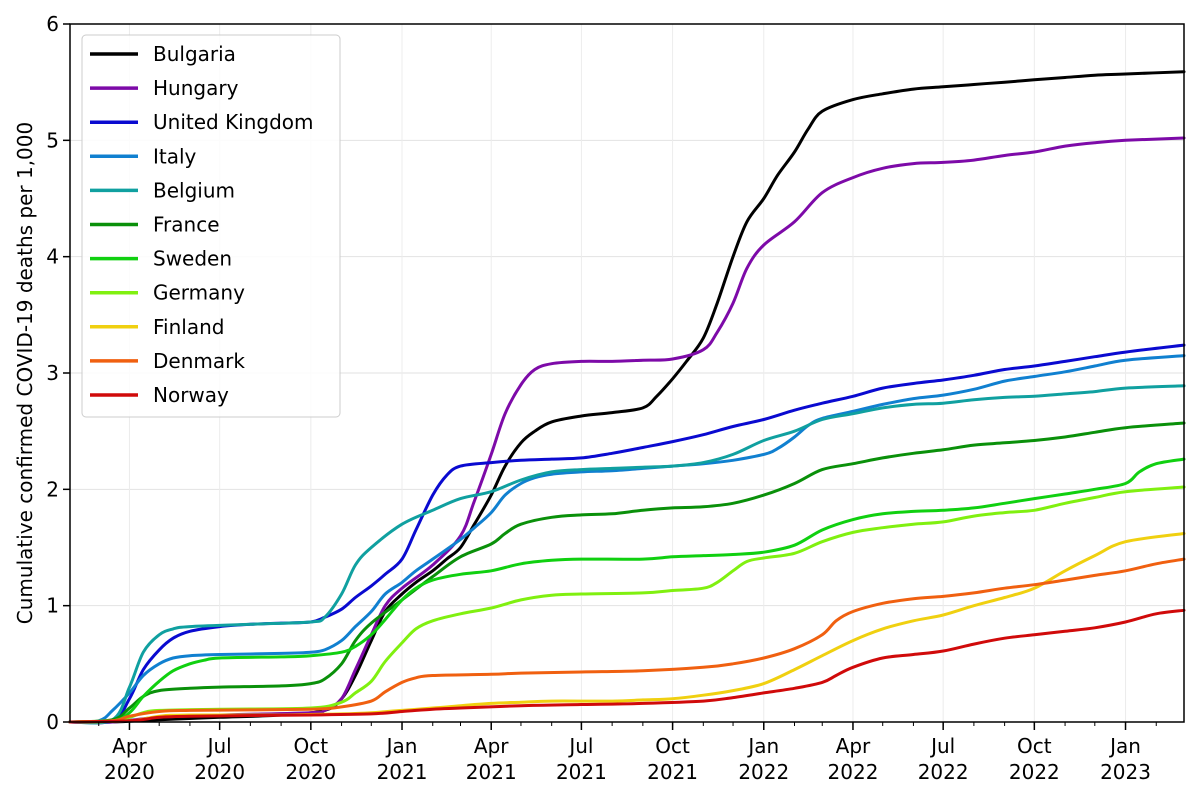  Describe the element at coordinates (194, 54) in the screenshot. I see `legend-label-bulgaria: Bulgaria` at that location.